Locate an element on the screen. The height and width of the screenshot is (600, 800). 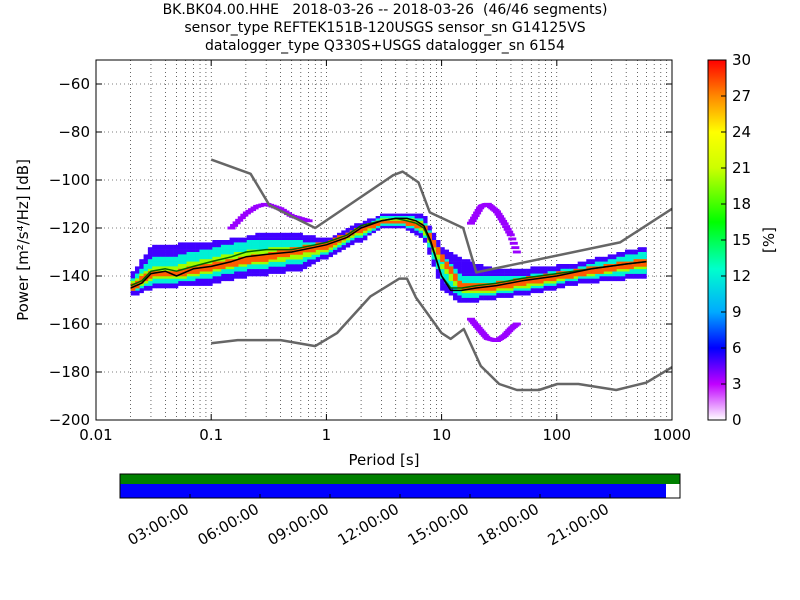
x-tick-label: 0.1 is located at coordinates (211, 435).